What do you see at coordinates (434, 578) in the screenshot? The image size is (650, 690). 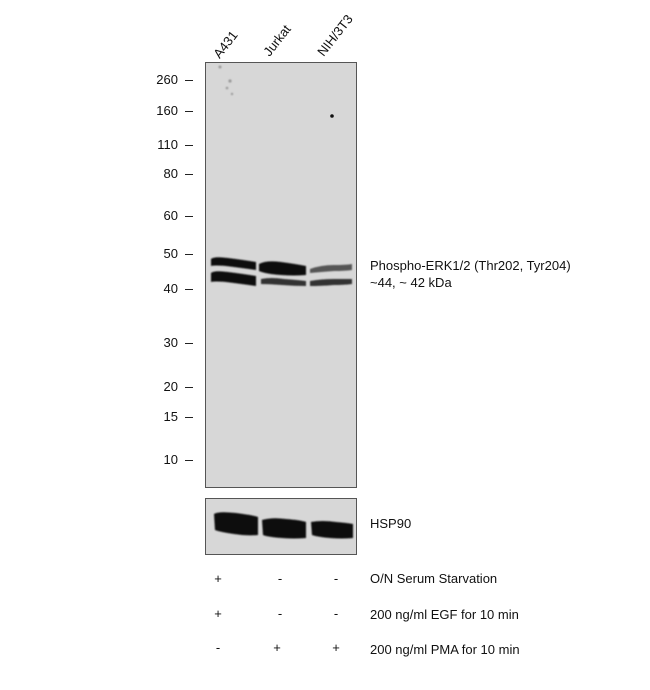 I see `condition-label: O/N Serum Starvation` at bounding box center [434, 578].